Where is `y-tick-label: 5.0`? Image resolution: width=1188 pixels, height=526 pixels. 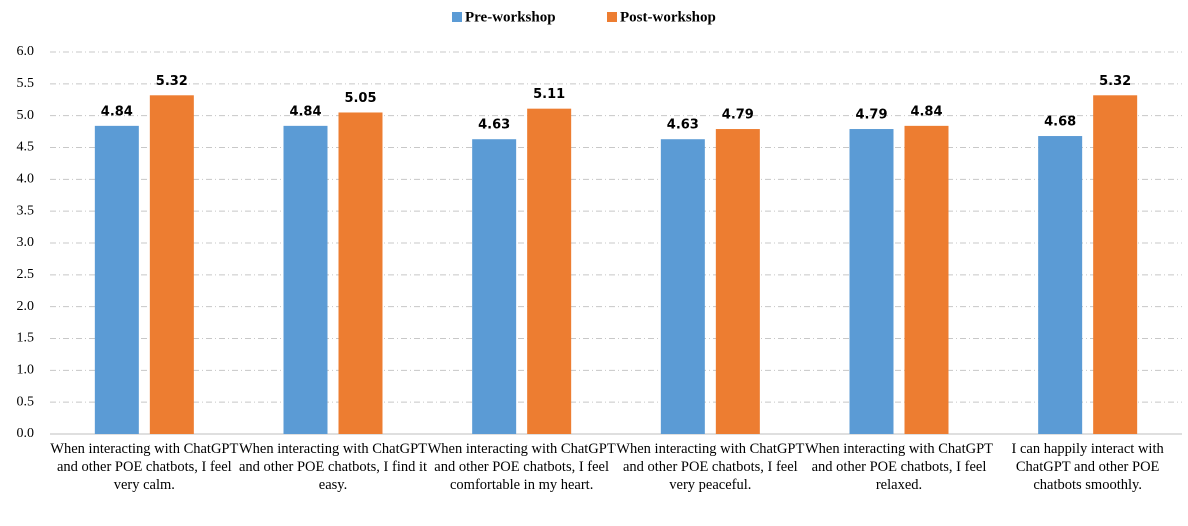
y-tick-label: 5.0 is located at coordinates (26, 115).